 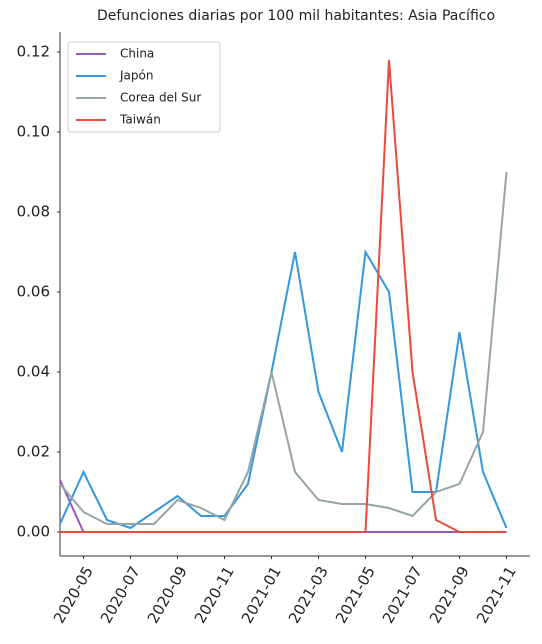 What do you see at coordinates (160, 98) in the screenshot?
I see `legend-label: Corea del Sur` at bounding box center [160, 98].